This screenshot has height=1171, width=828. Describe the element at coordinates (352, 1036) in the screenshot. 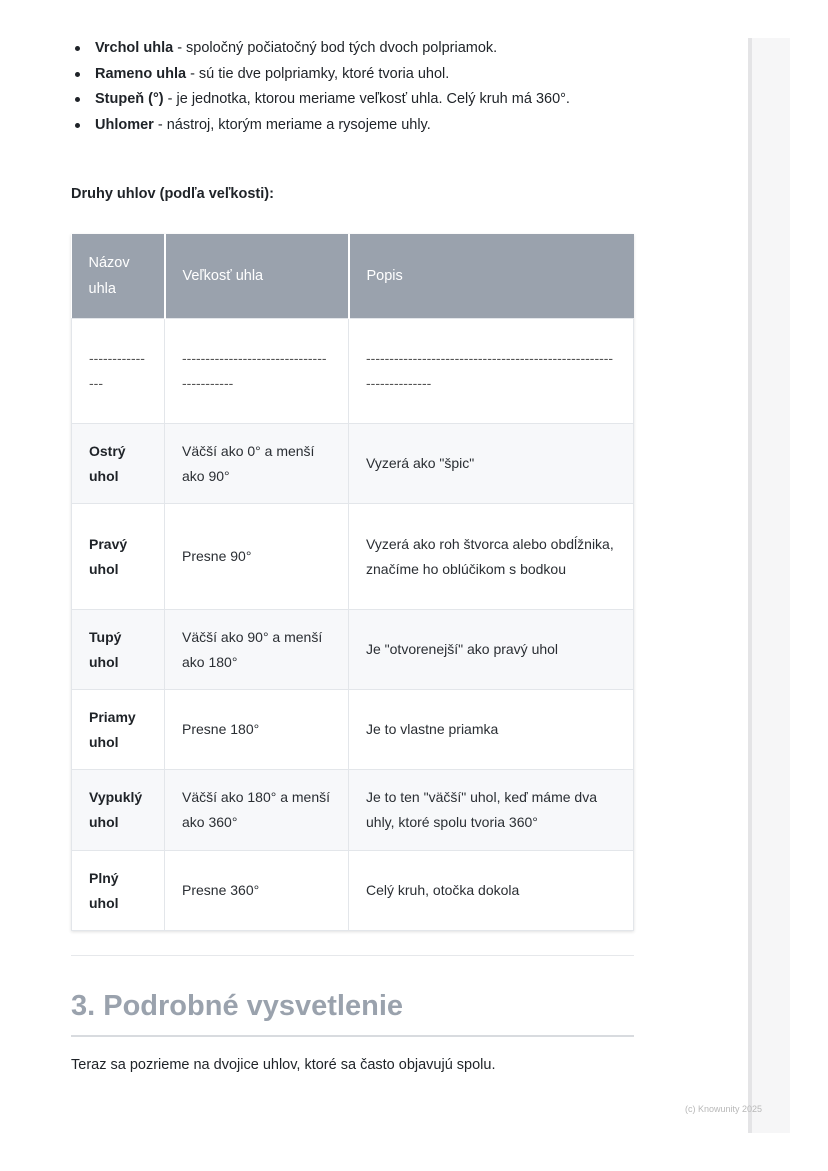

I see `heading-underline` at that location.